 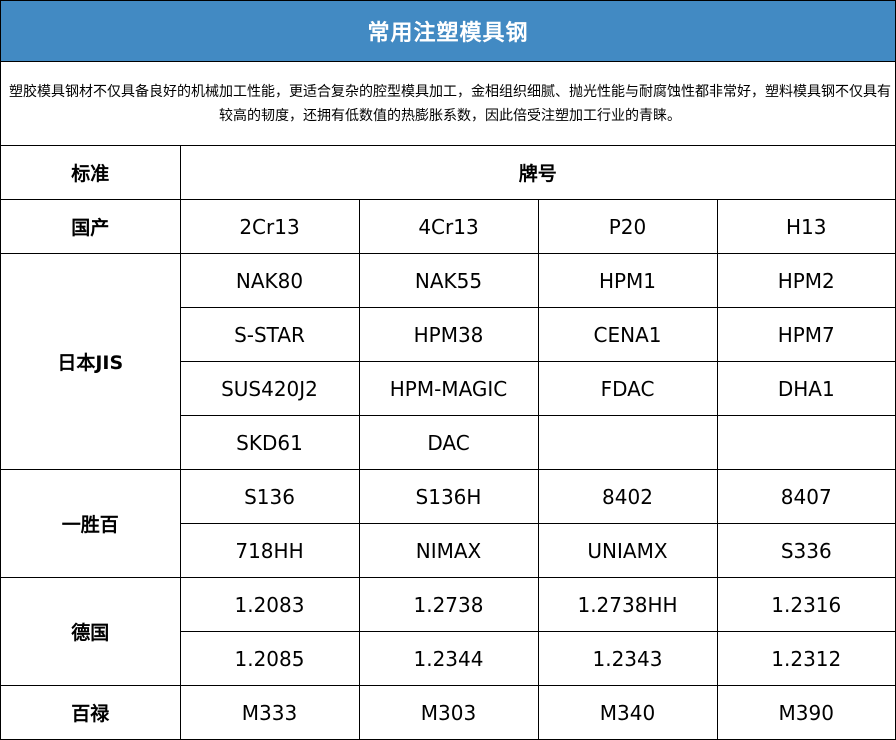 I want to click on standard-cell: 日本JIS, so click(x=91, y=361).